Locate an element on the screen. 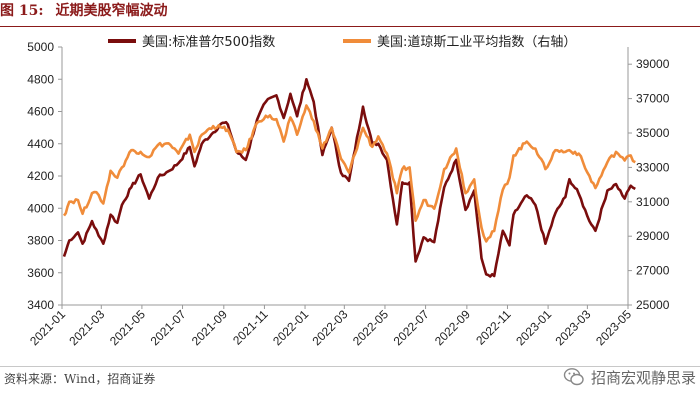  left-tick-label: 3800 is located at coordinates (40, 241).